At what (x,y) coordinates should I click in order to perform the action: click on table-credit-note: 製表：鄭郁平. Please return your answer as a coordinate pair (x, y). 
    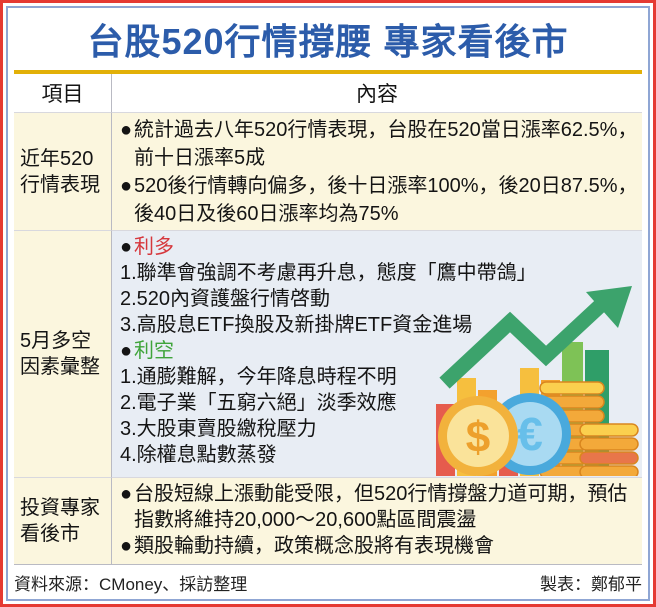
    Looking at the image, I should click on (591, 584).